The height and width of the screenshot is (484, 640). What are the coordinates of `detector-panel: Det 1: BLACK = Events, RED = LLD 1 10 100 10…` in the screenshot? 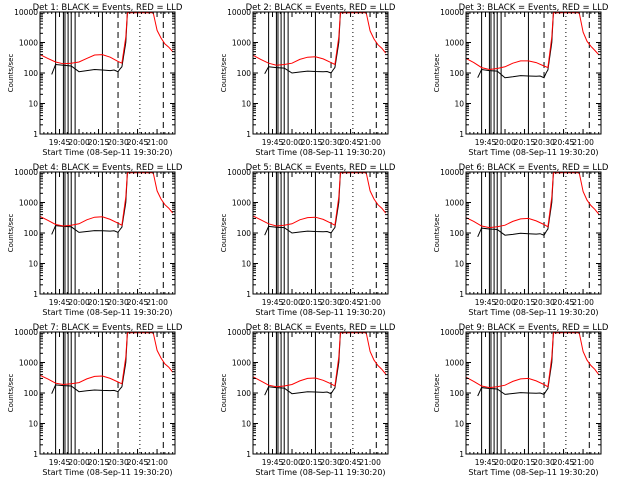 It's located at (95, 80).